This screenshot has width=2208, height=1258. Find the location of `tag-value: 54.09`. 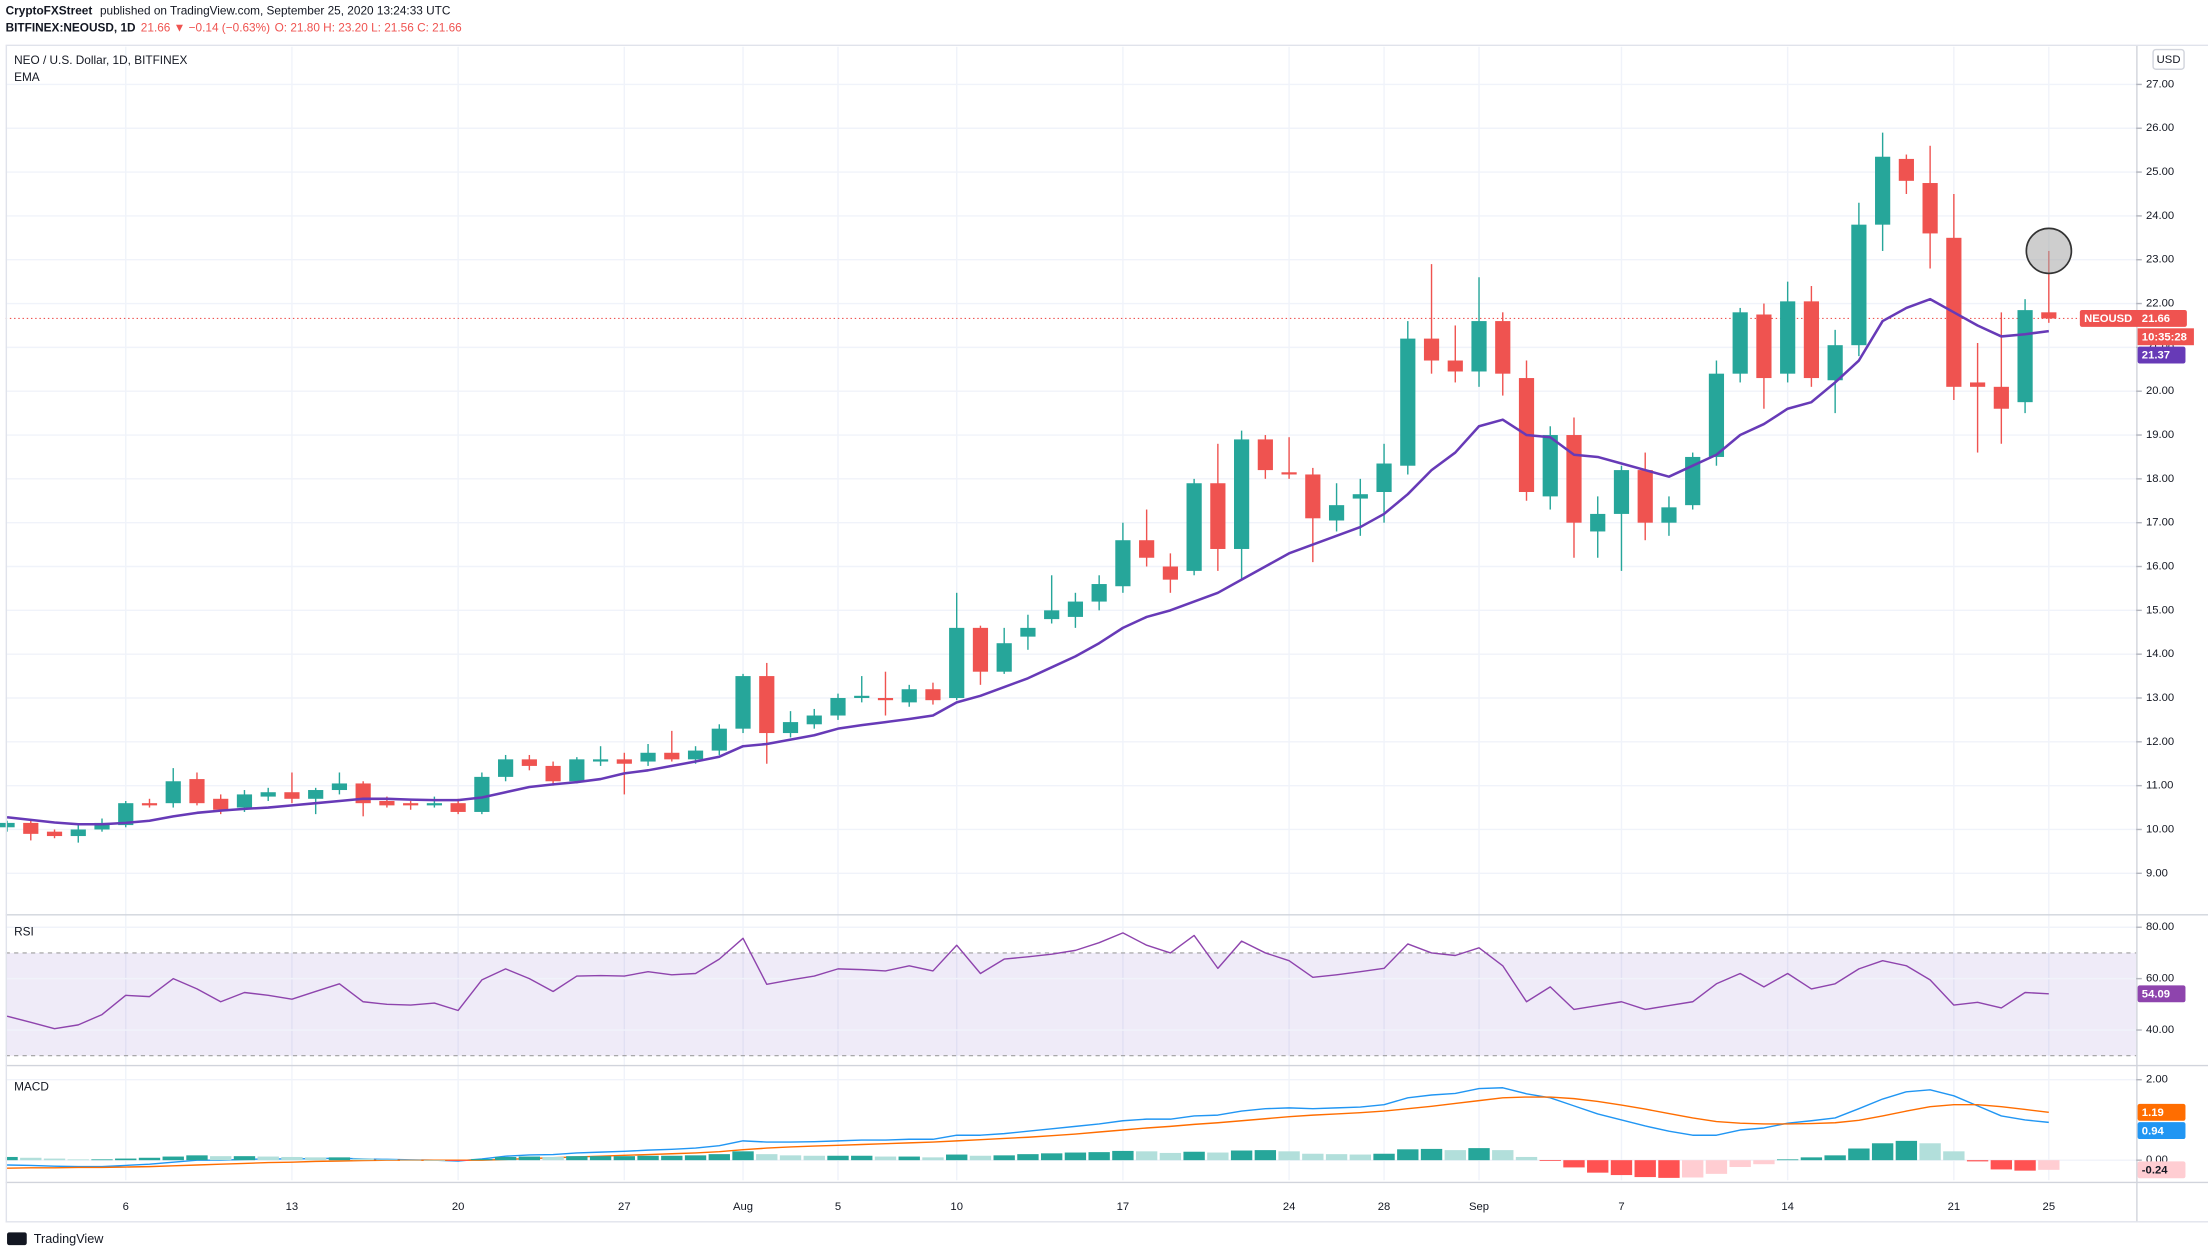

tag-value: 54.09 is located at coordinates (2156, 994).